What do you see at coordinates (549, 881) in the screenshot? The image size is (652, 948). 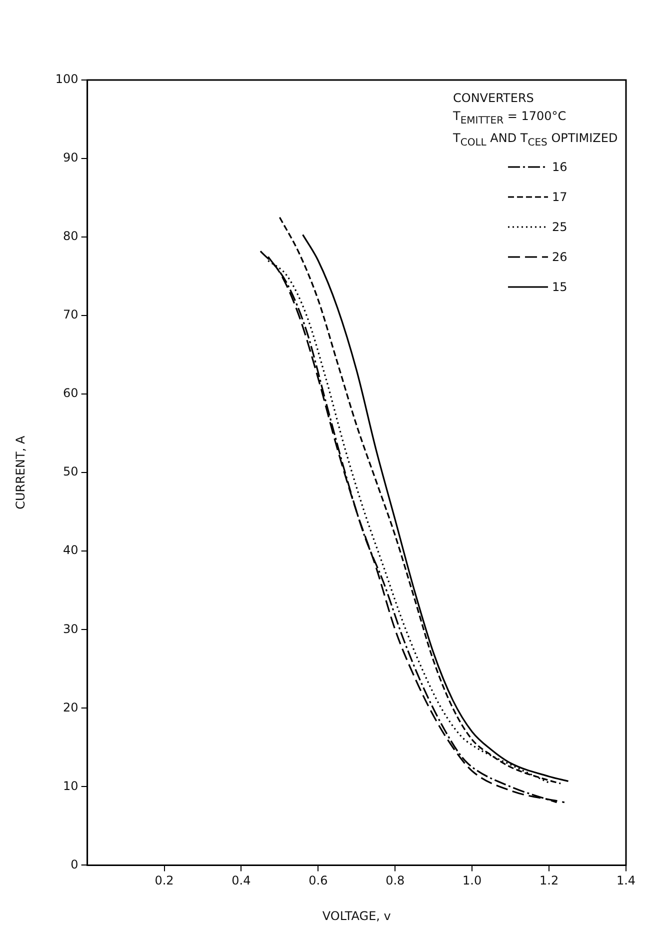 I see `x-tick-label: 1.2` at bounding box center [549, 881].